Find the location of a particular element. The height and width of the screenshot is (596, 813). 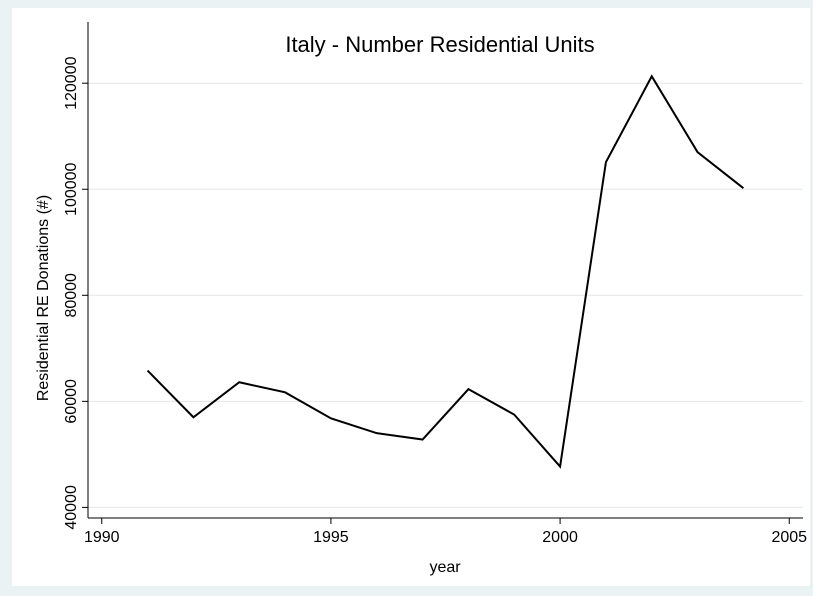

x-tick-label: 1995 is located at coordinates (331, 537).